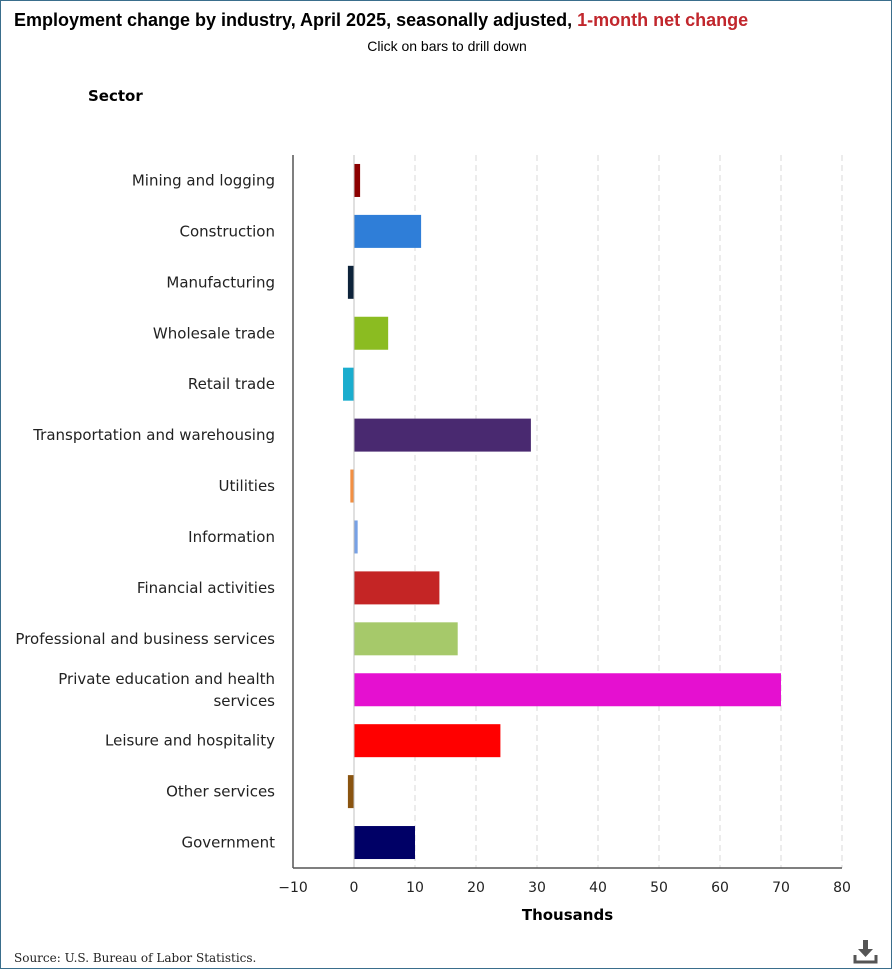 The width and height of the screenshot is (894, 972). I want to click on download-icon, so click(865, 952).